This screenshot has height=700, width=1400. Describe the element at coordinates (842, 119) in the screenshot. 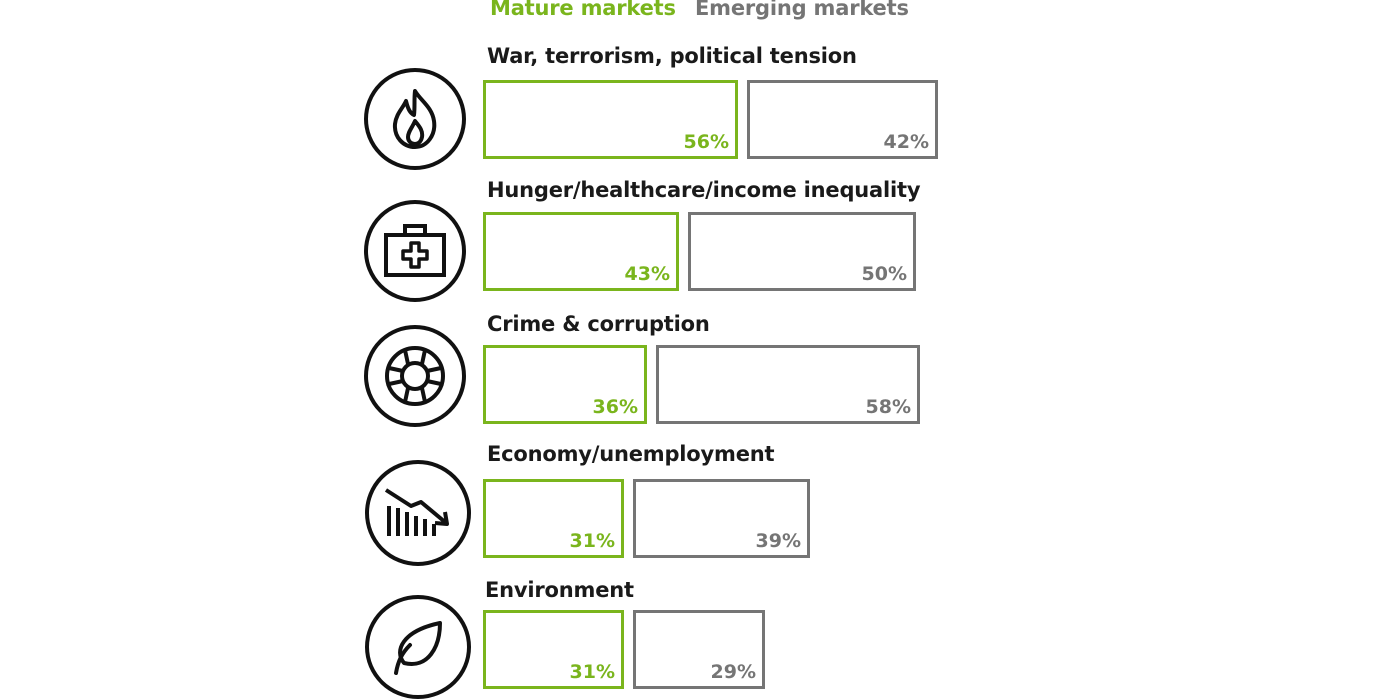

I see `bar-emerging: 42%` at that location.